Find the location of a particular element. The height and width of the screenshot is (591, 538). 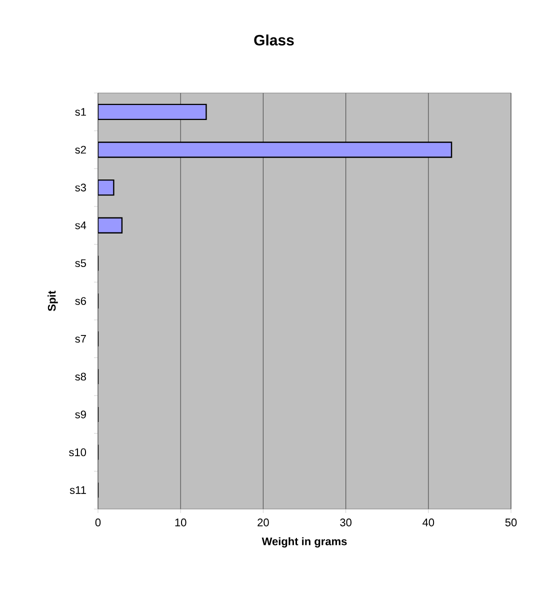

y-tick-label: s9 is located at coordinates (80, 414).